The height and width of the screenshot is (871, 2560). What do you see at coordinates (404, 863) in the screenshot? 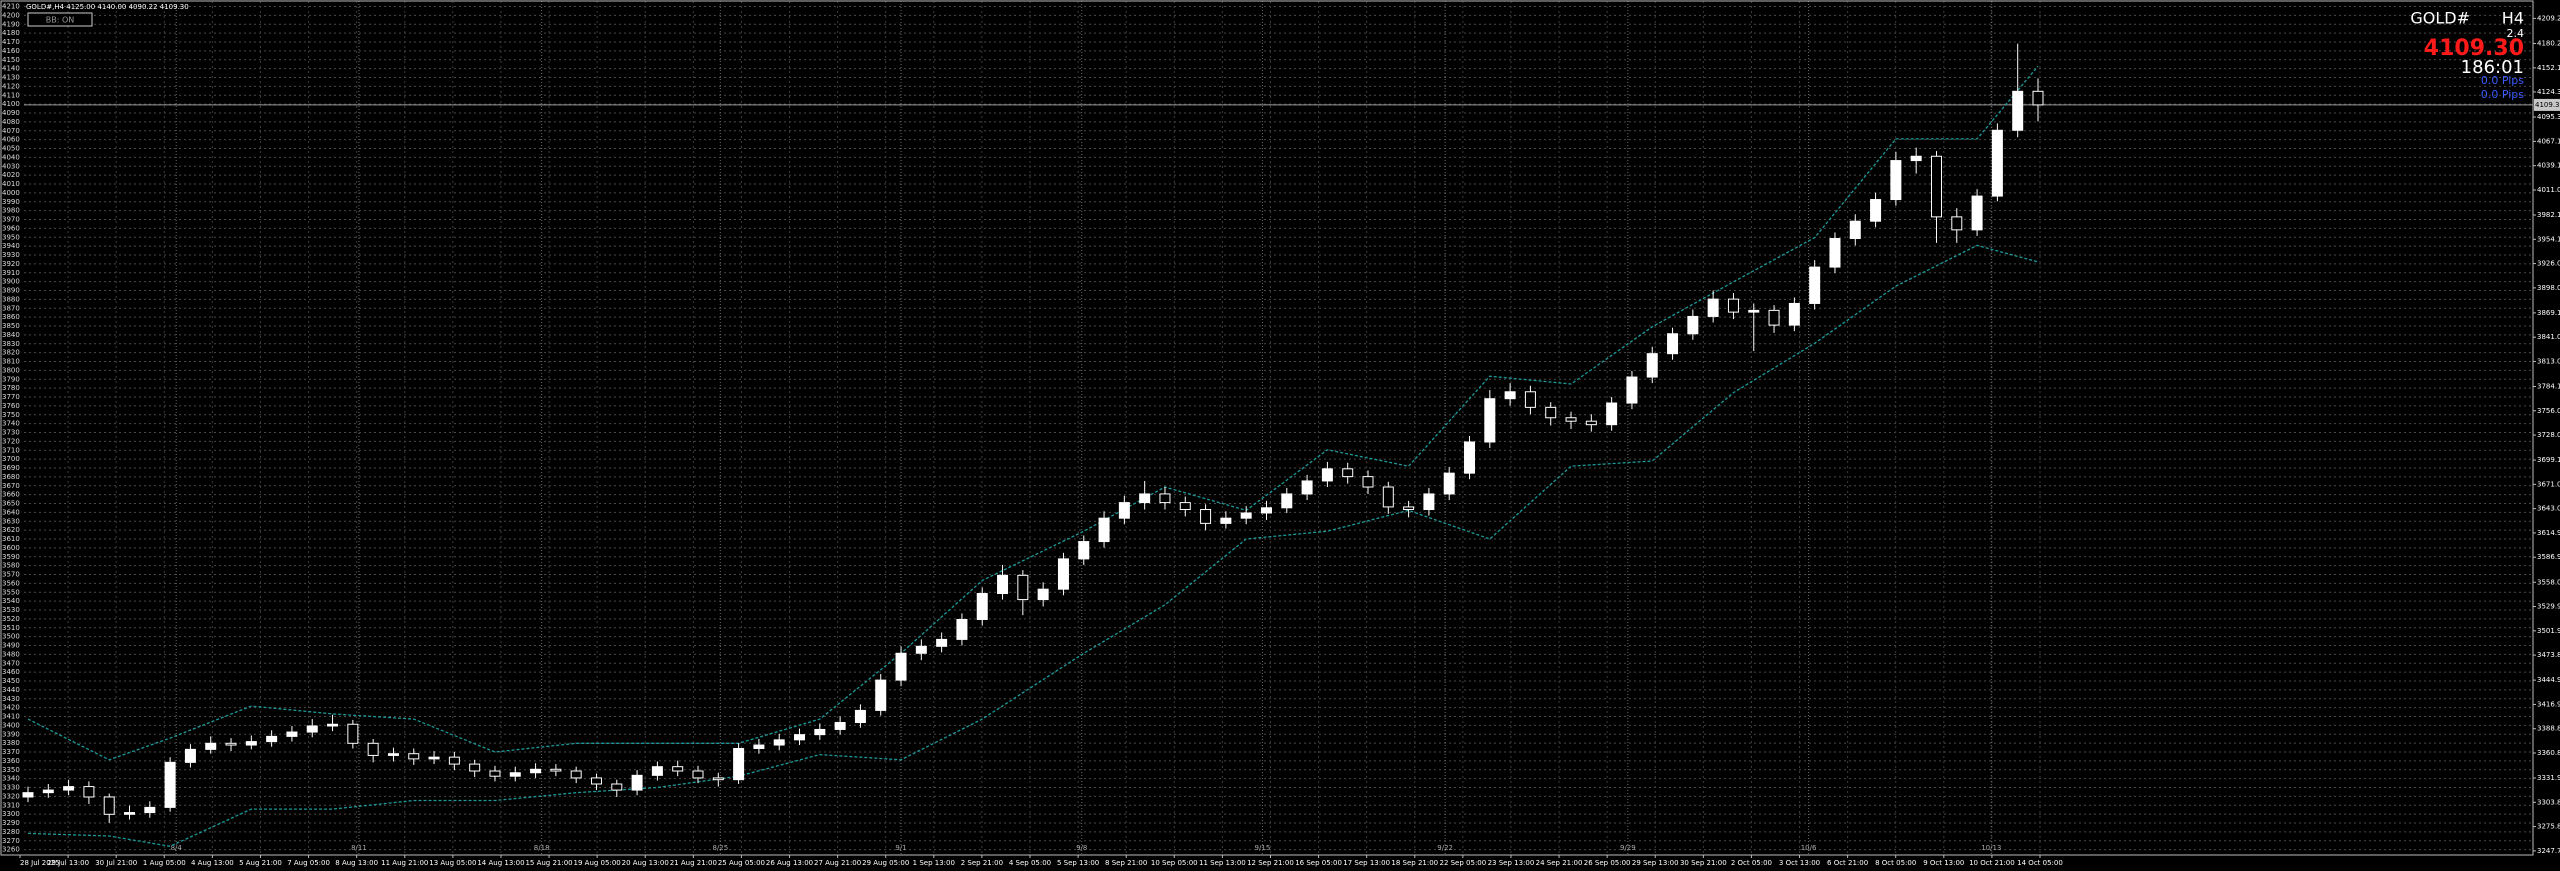
I see `x-tick-label: 11 Aug 21:00` at bounding box center [404, 863].